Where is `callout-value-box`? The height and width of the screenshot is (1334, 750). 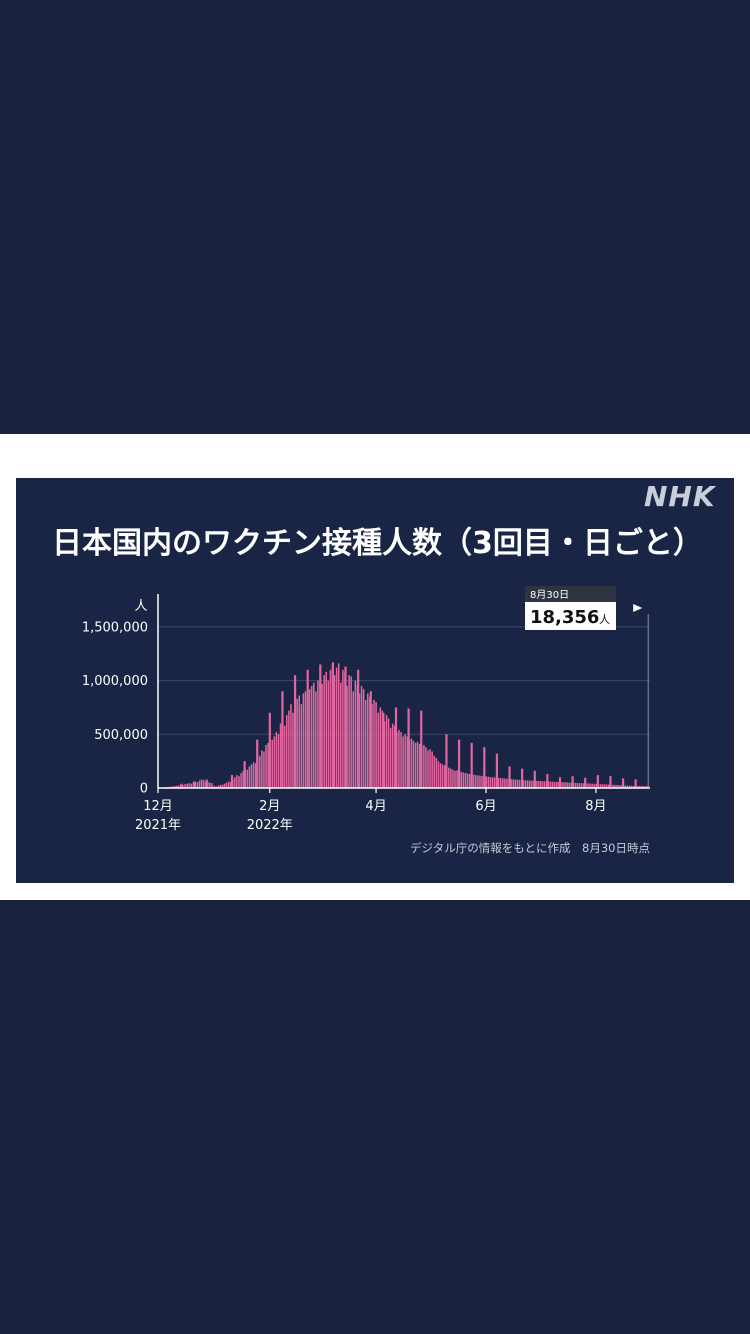 callout-value-box is located at coordinates (570, 616).